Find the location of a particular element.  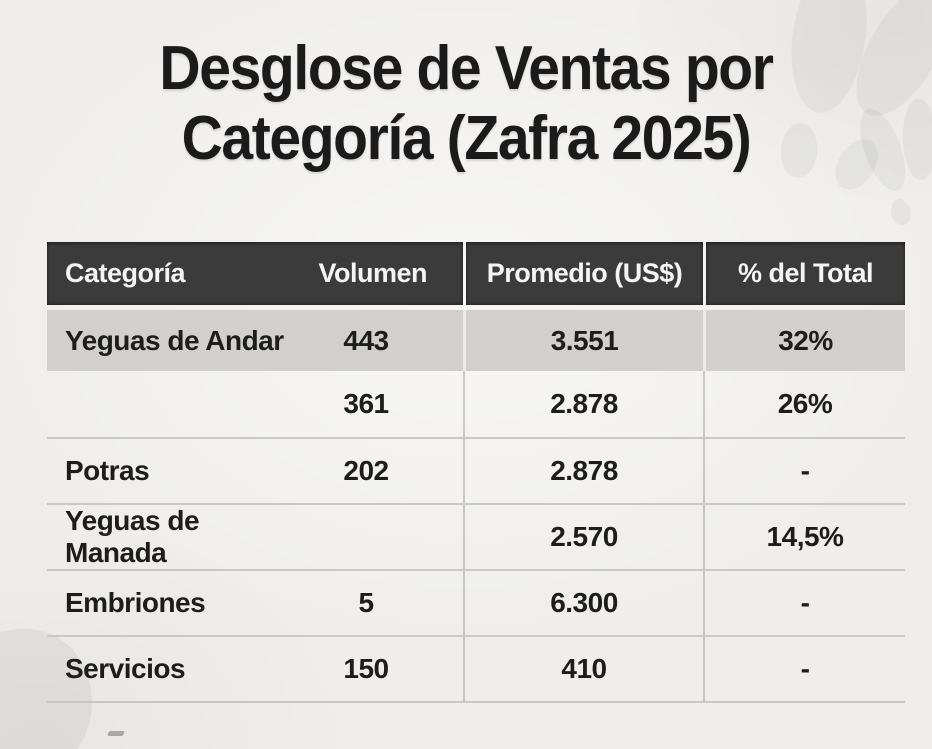

column-header-promedio: Promedio (US$) is located at coordinates (584, 273).